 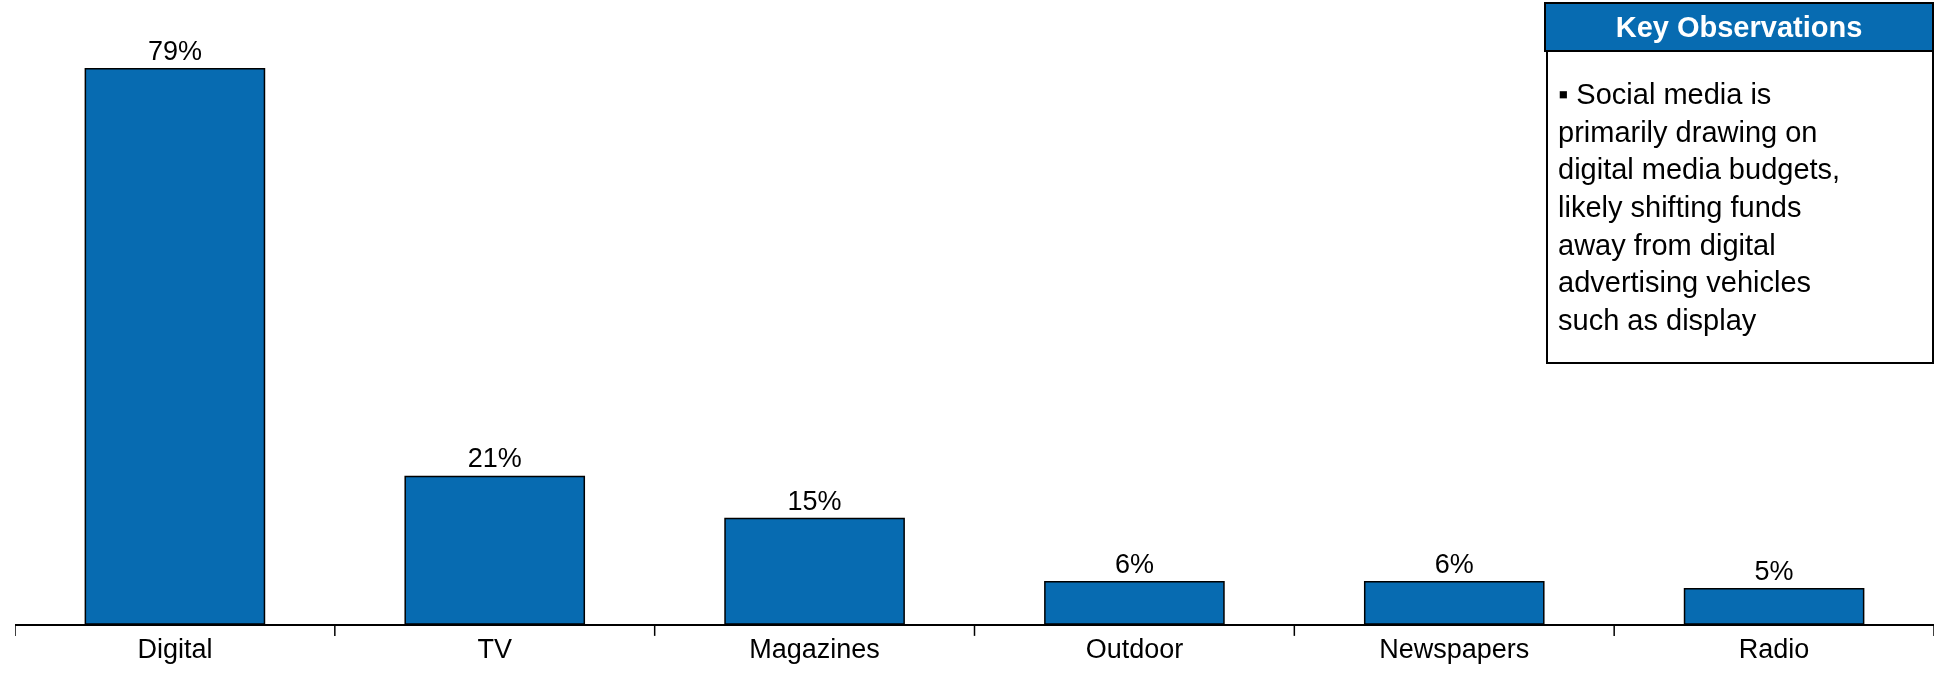 I want to click on x-tick-label: Radio, so click(x=1774, y=649).